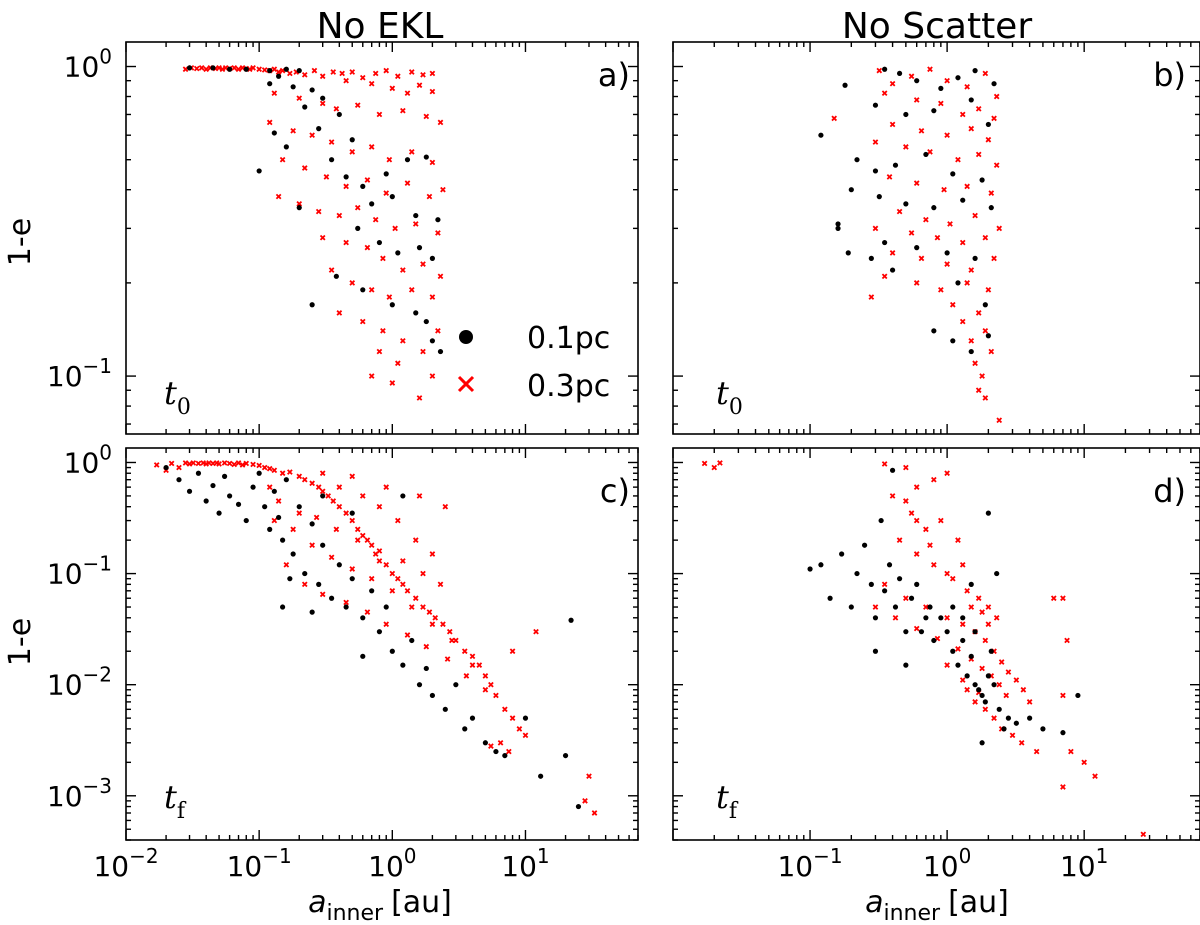 The height and width of the screenshot is (925, 1200). What do you see at coordinates (177, 397) in the screenshot?
I see `panel-a-time-label: t0` at bounding box center [177, 397].